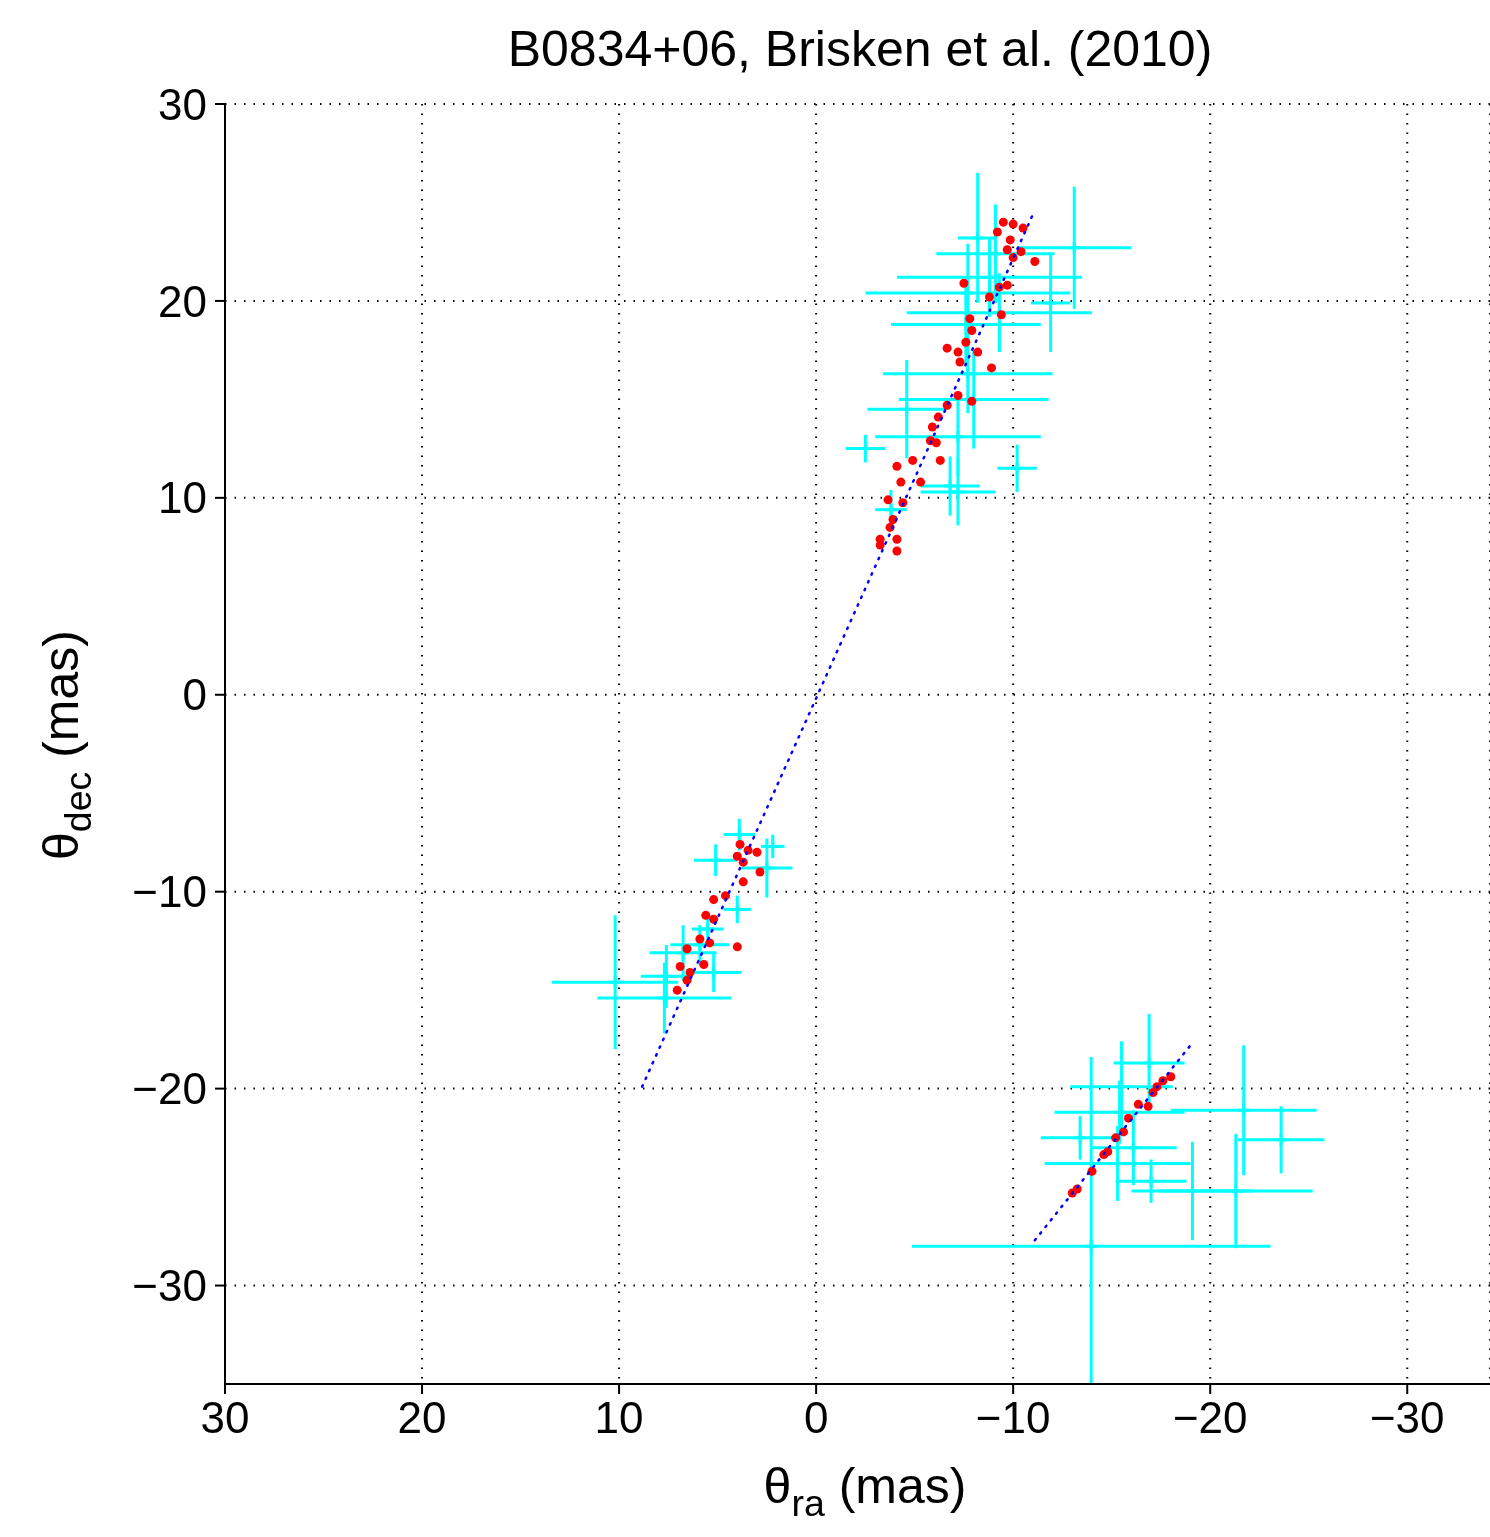 This screenshot has width=1490, height=1537. Describe the element at coordinates (169, 892) in the screenshot. I see `y-tick-label: −10` at that location.